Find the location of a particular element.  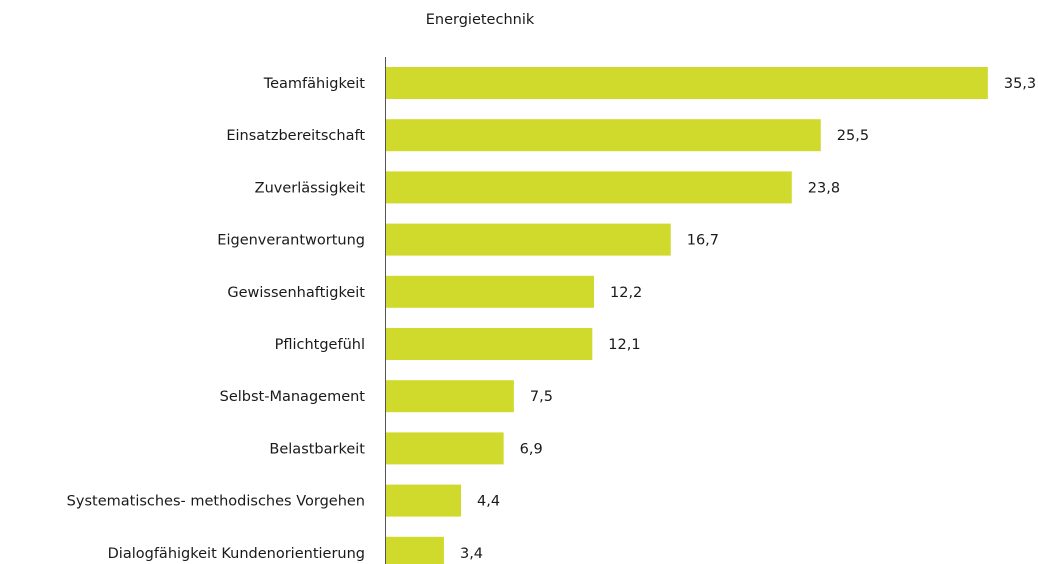

value-label: 3,4 is located at coordinates (471, 554).